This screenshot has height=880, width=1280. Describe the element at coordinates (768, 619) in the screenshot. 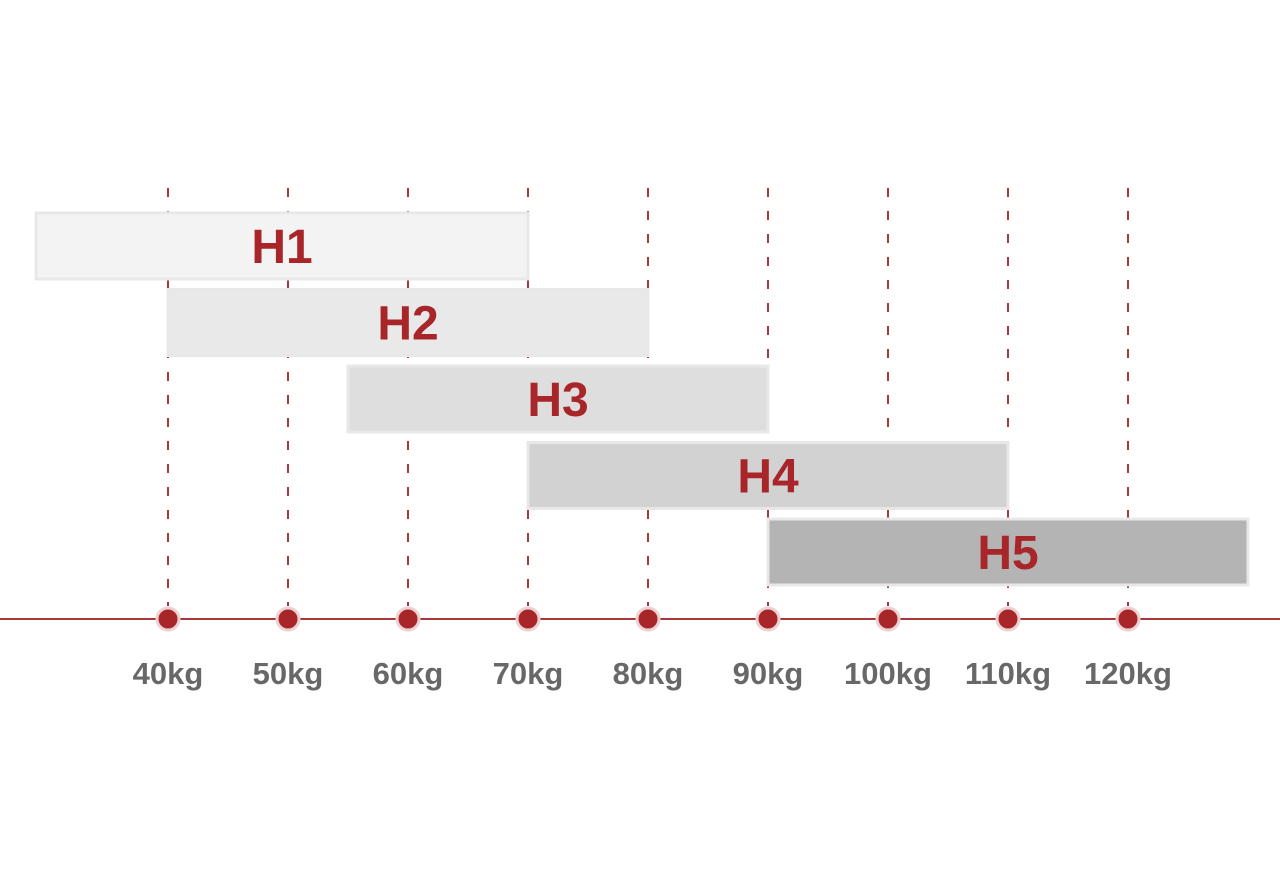

I see `tick-marker-90kg` at that location.